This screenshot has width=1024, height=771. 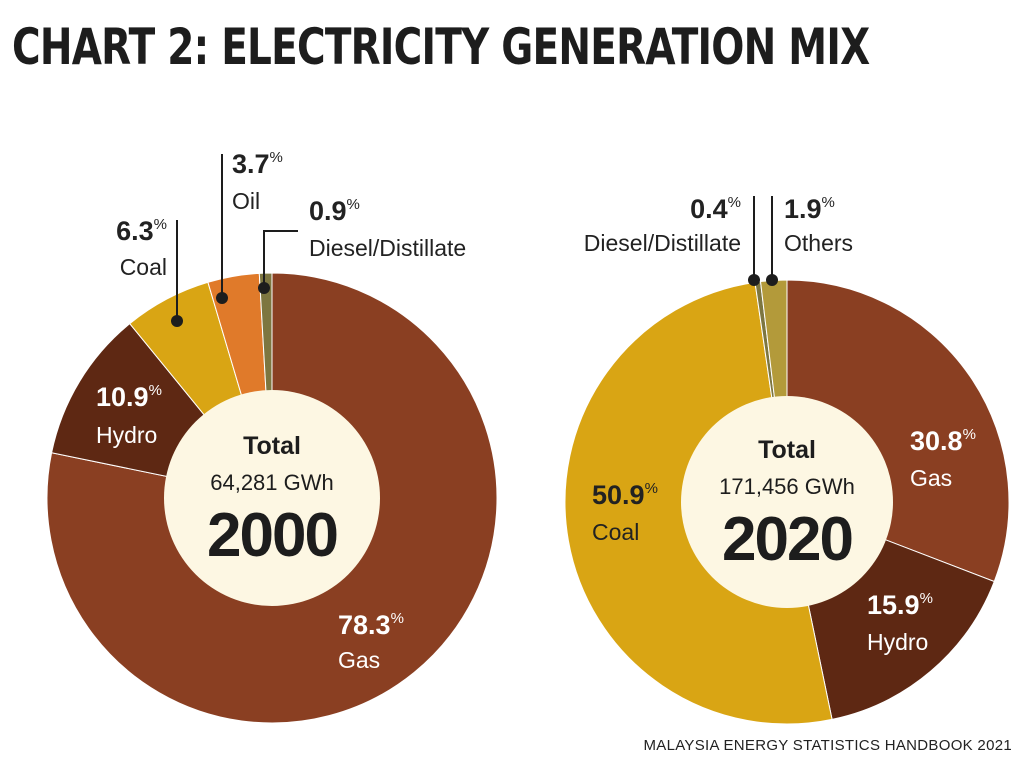 What do you see at coordinates (662, 243) in the screenshot?
I see `name-label-diesel-distillate-2020: Diesel/Distillate` at bounding box center [662, 243].